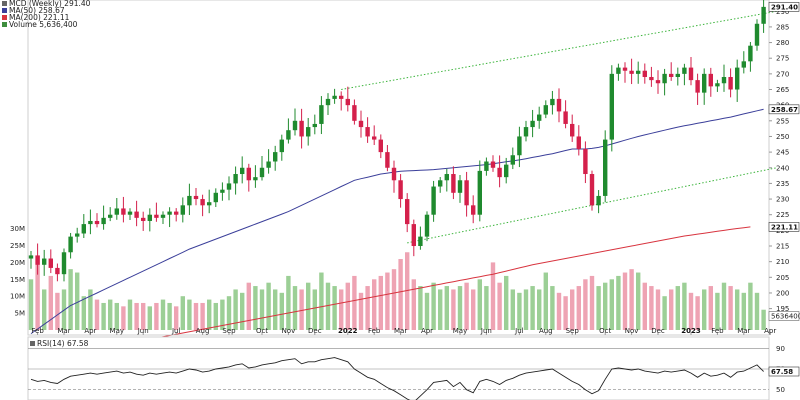  Describe the element at coordinates (782, 215) in the screenshot. I see `price-tick-label: 225` at that location.